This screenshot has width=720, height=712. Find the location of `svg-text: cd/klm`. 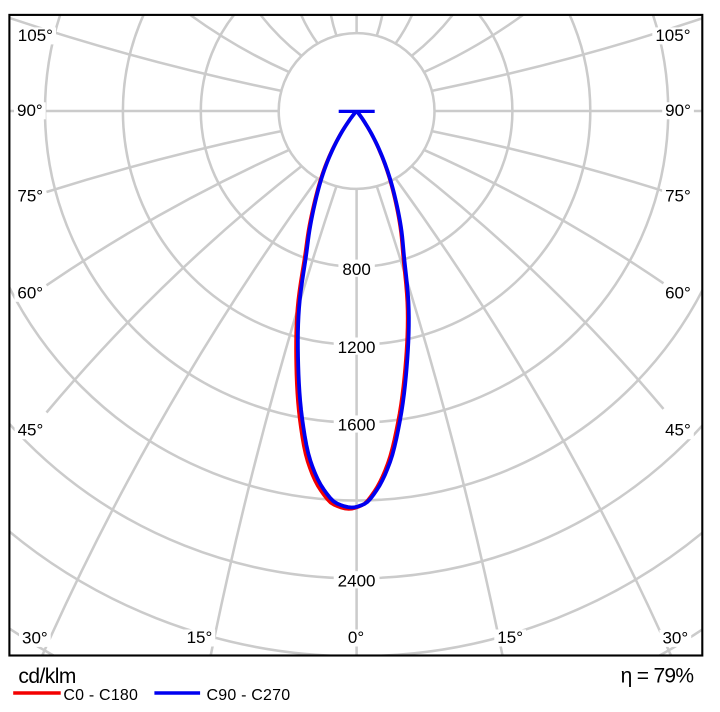

svg-text: cd/klm is located at coordinates (46, 676).